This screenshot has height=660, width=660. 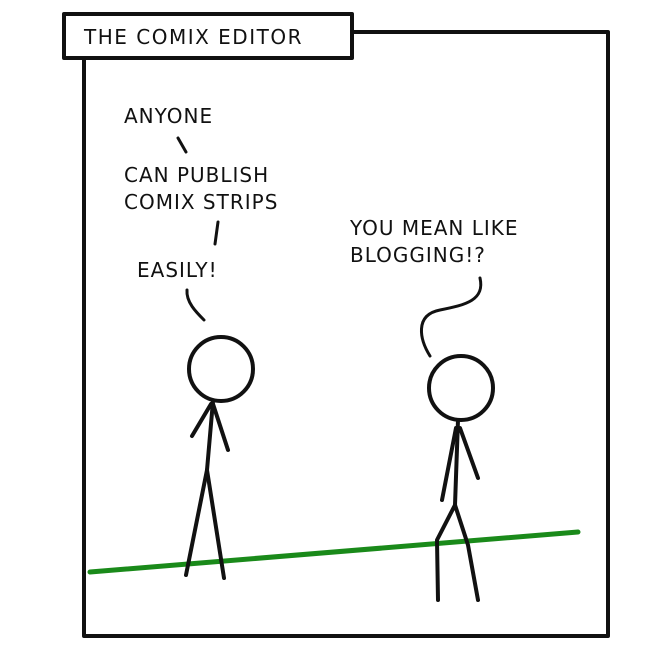 I want to click on panel-title: THE COMIX EDITOR, so click(x=193, y=37).